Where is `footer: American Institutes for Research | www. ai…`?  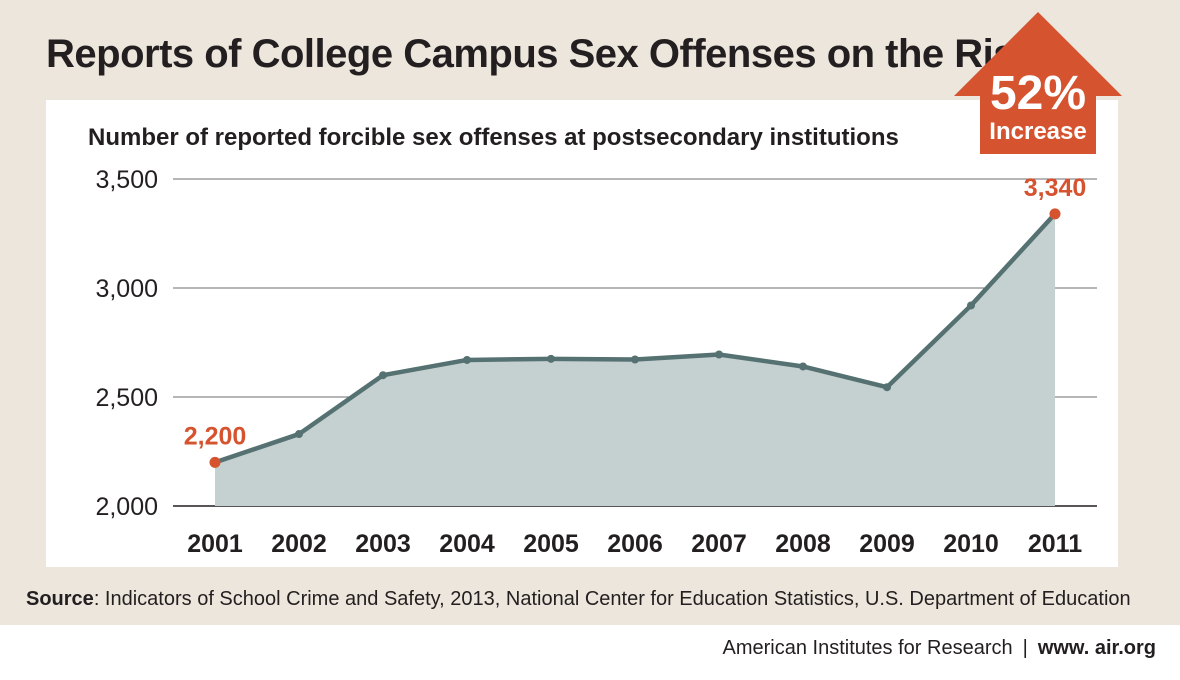 footer: American Institutes for Research | www. ai… is located at coordinates (590, 652).